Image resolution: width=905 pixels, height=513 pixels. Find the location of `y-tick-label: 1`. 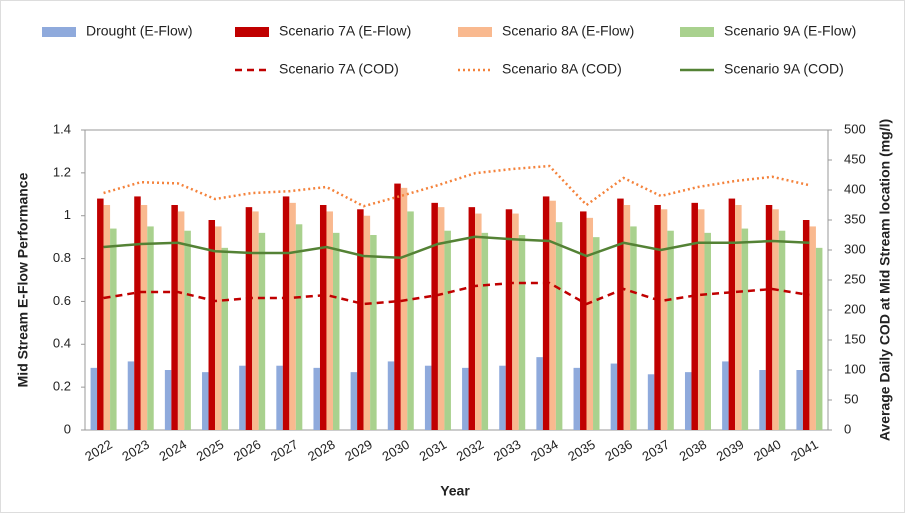

y-tick-label: 1 is located at coordinates (67, 214).